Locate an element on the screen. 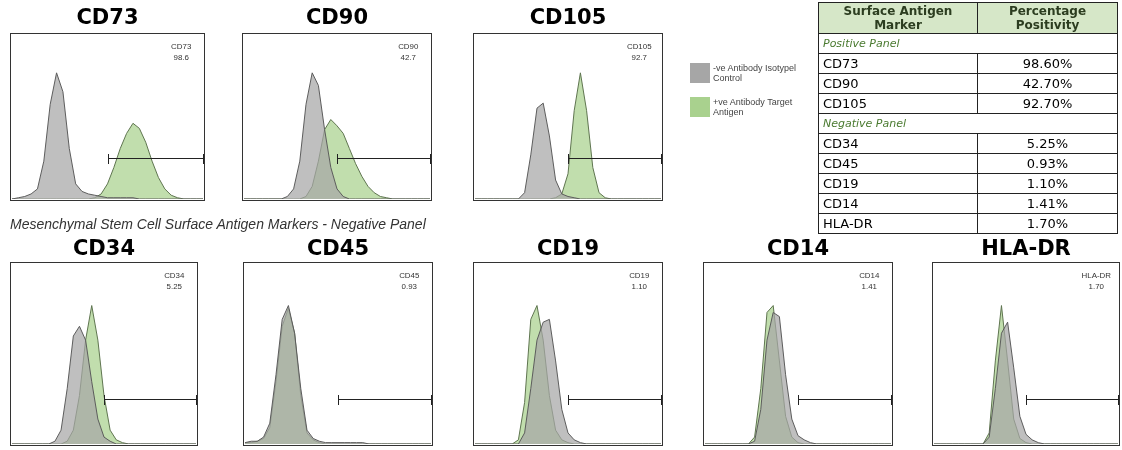  text: CD73 is located at coordinates (107, 17).